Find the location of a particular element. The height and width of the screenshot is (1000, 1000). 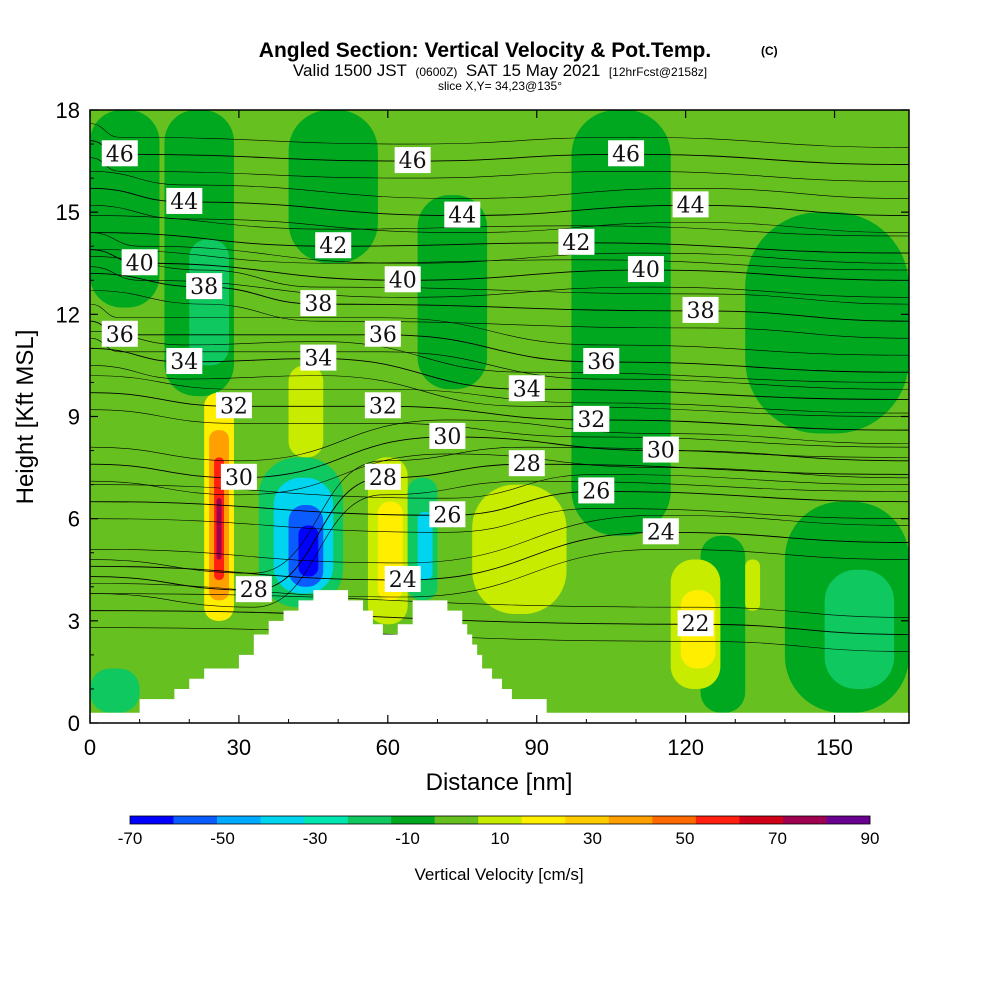

theta-label-text: 38 is located at coordinates (318, 304).